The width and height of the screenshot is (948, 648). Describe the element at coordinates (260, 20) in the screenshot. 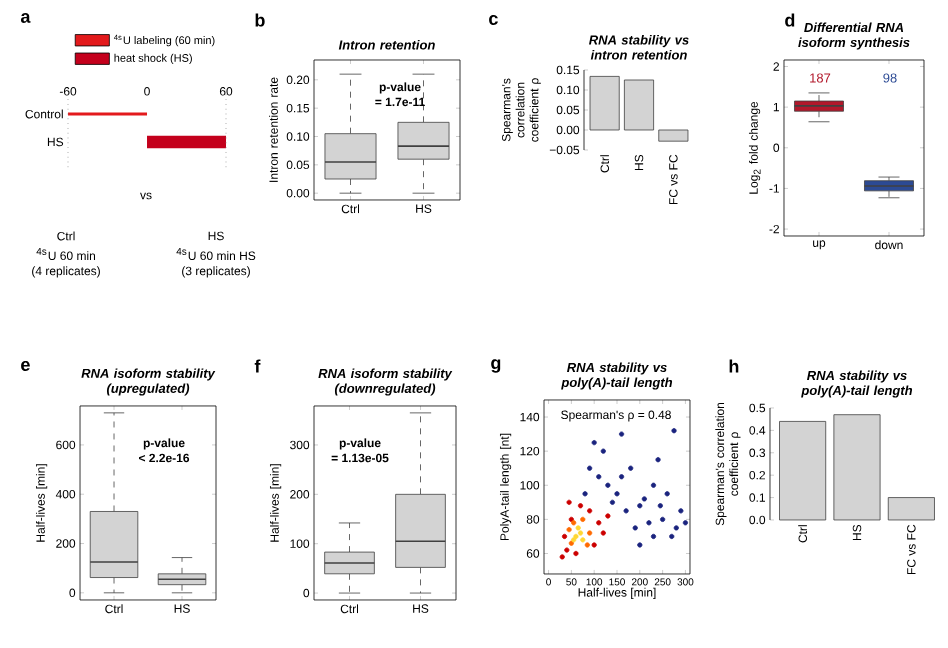

I see `text: b` at that location.